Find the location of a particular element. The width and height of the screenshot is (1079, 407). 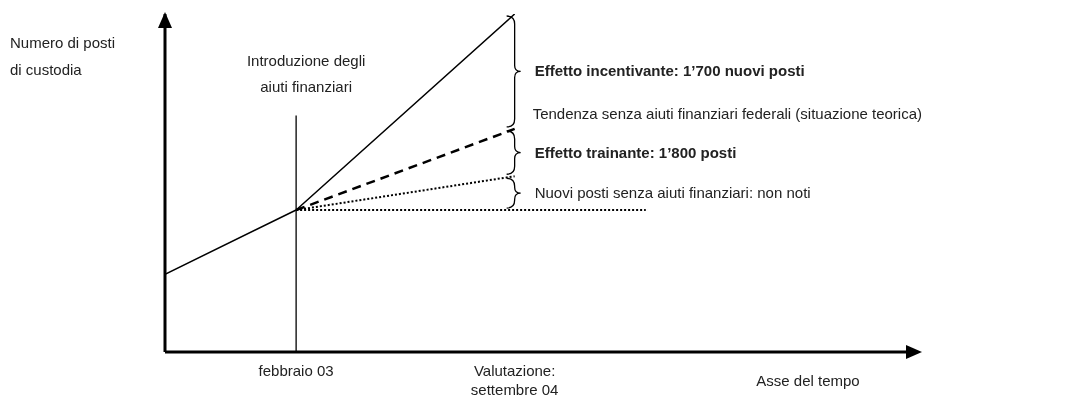

y-axis-title: Numero di posti di custodia is located at coordinates (63, 56).